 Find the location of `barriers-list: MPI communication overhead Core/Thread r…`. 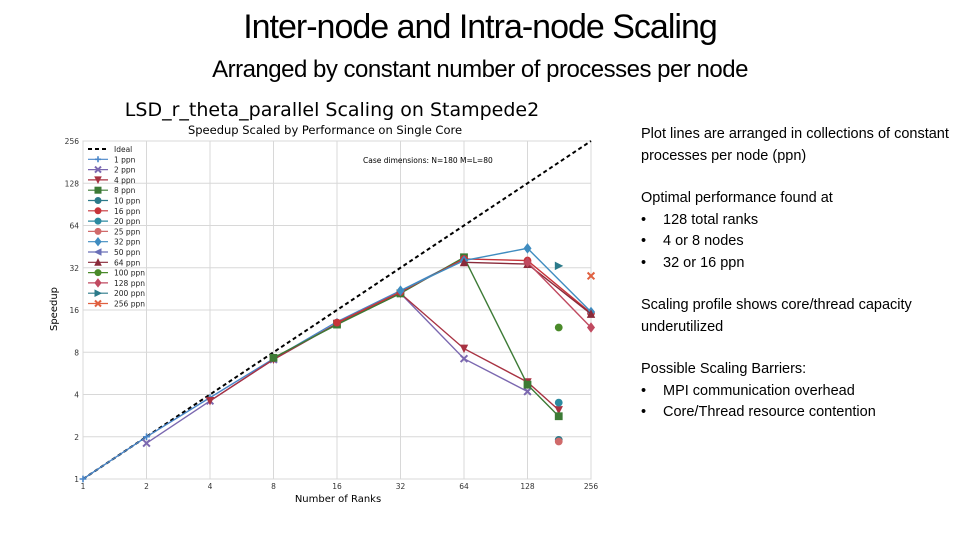

barriers-list: MPI communication overhead Core/Thread r… is located at coordinates (796, 402).